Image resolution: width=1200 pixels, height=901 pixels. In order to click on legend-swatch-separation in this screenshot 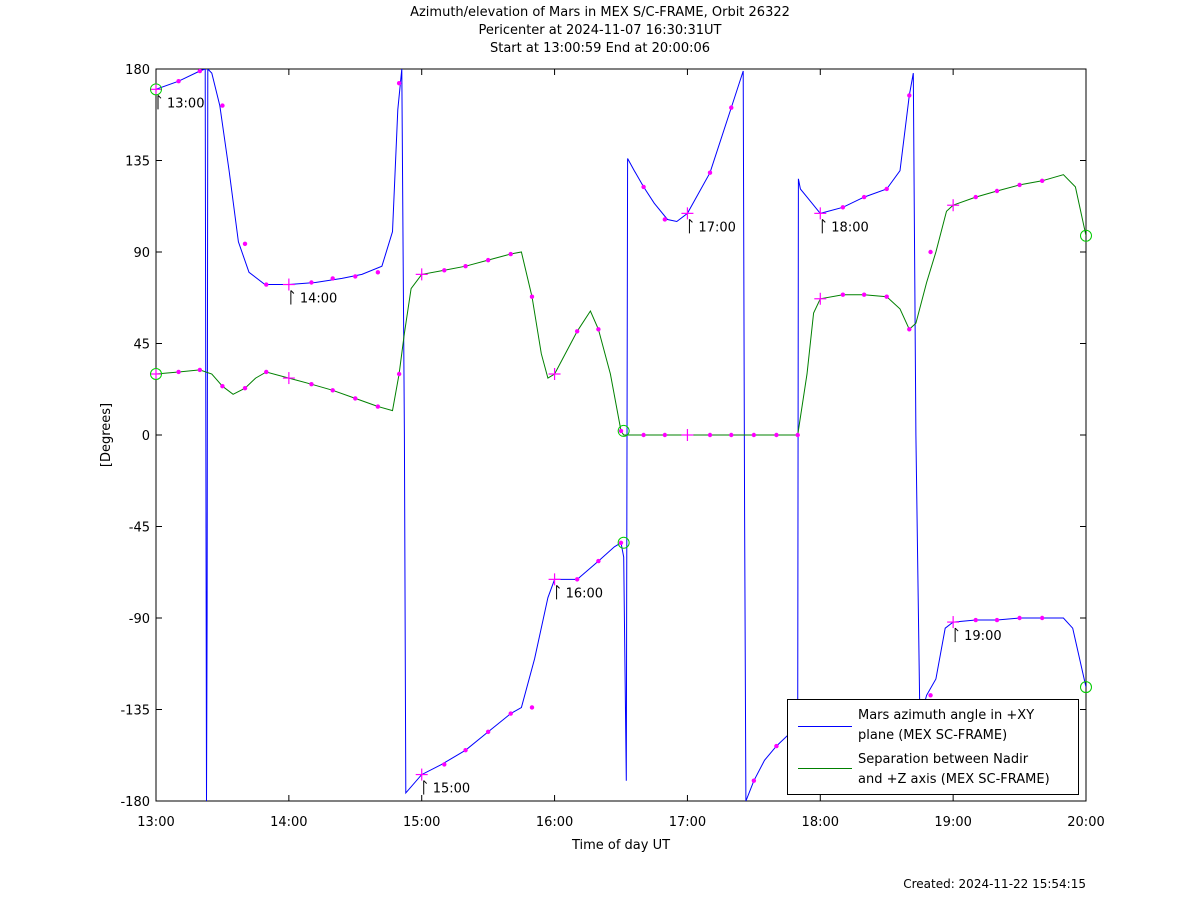, I will do `click(825, 768)`.